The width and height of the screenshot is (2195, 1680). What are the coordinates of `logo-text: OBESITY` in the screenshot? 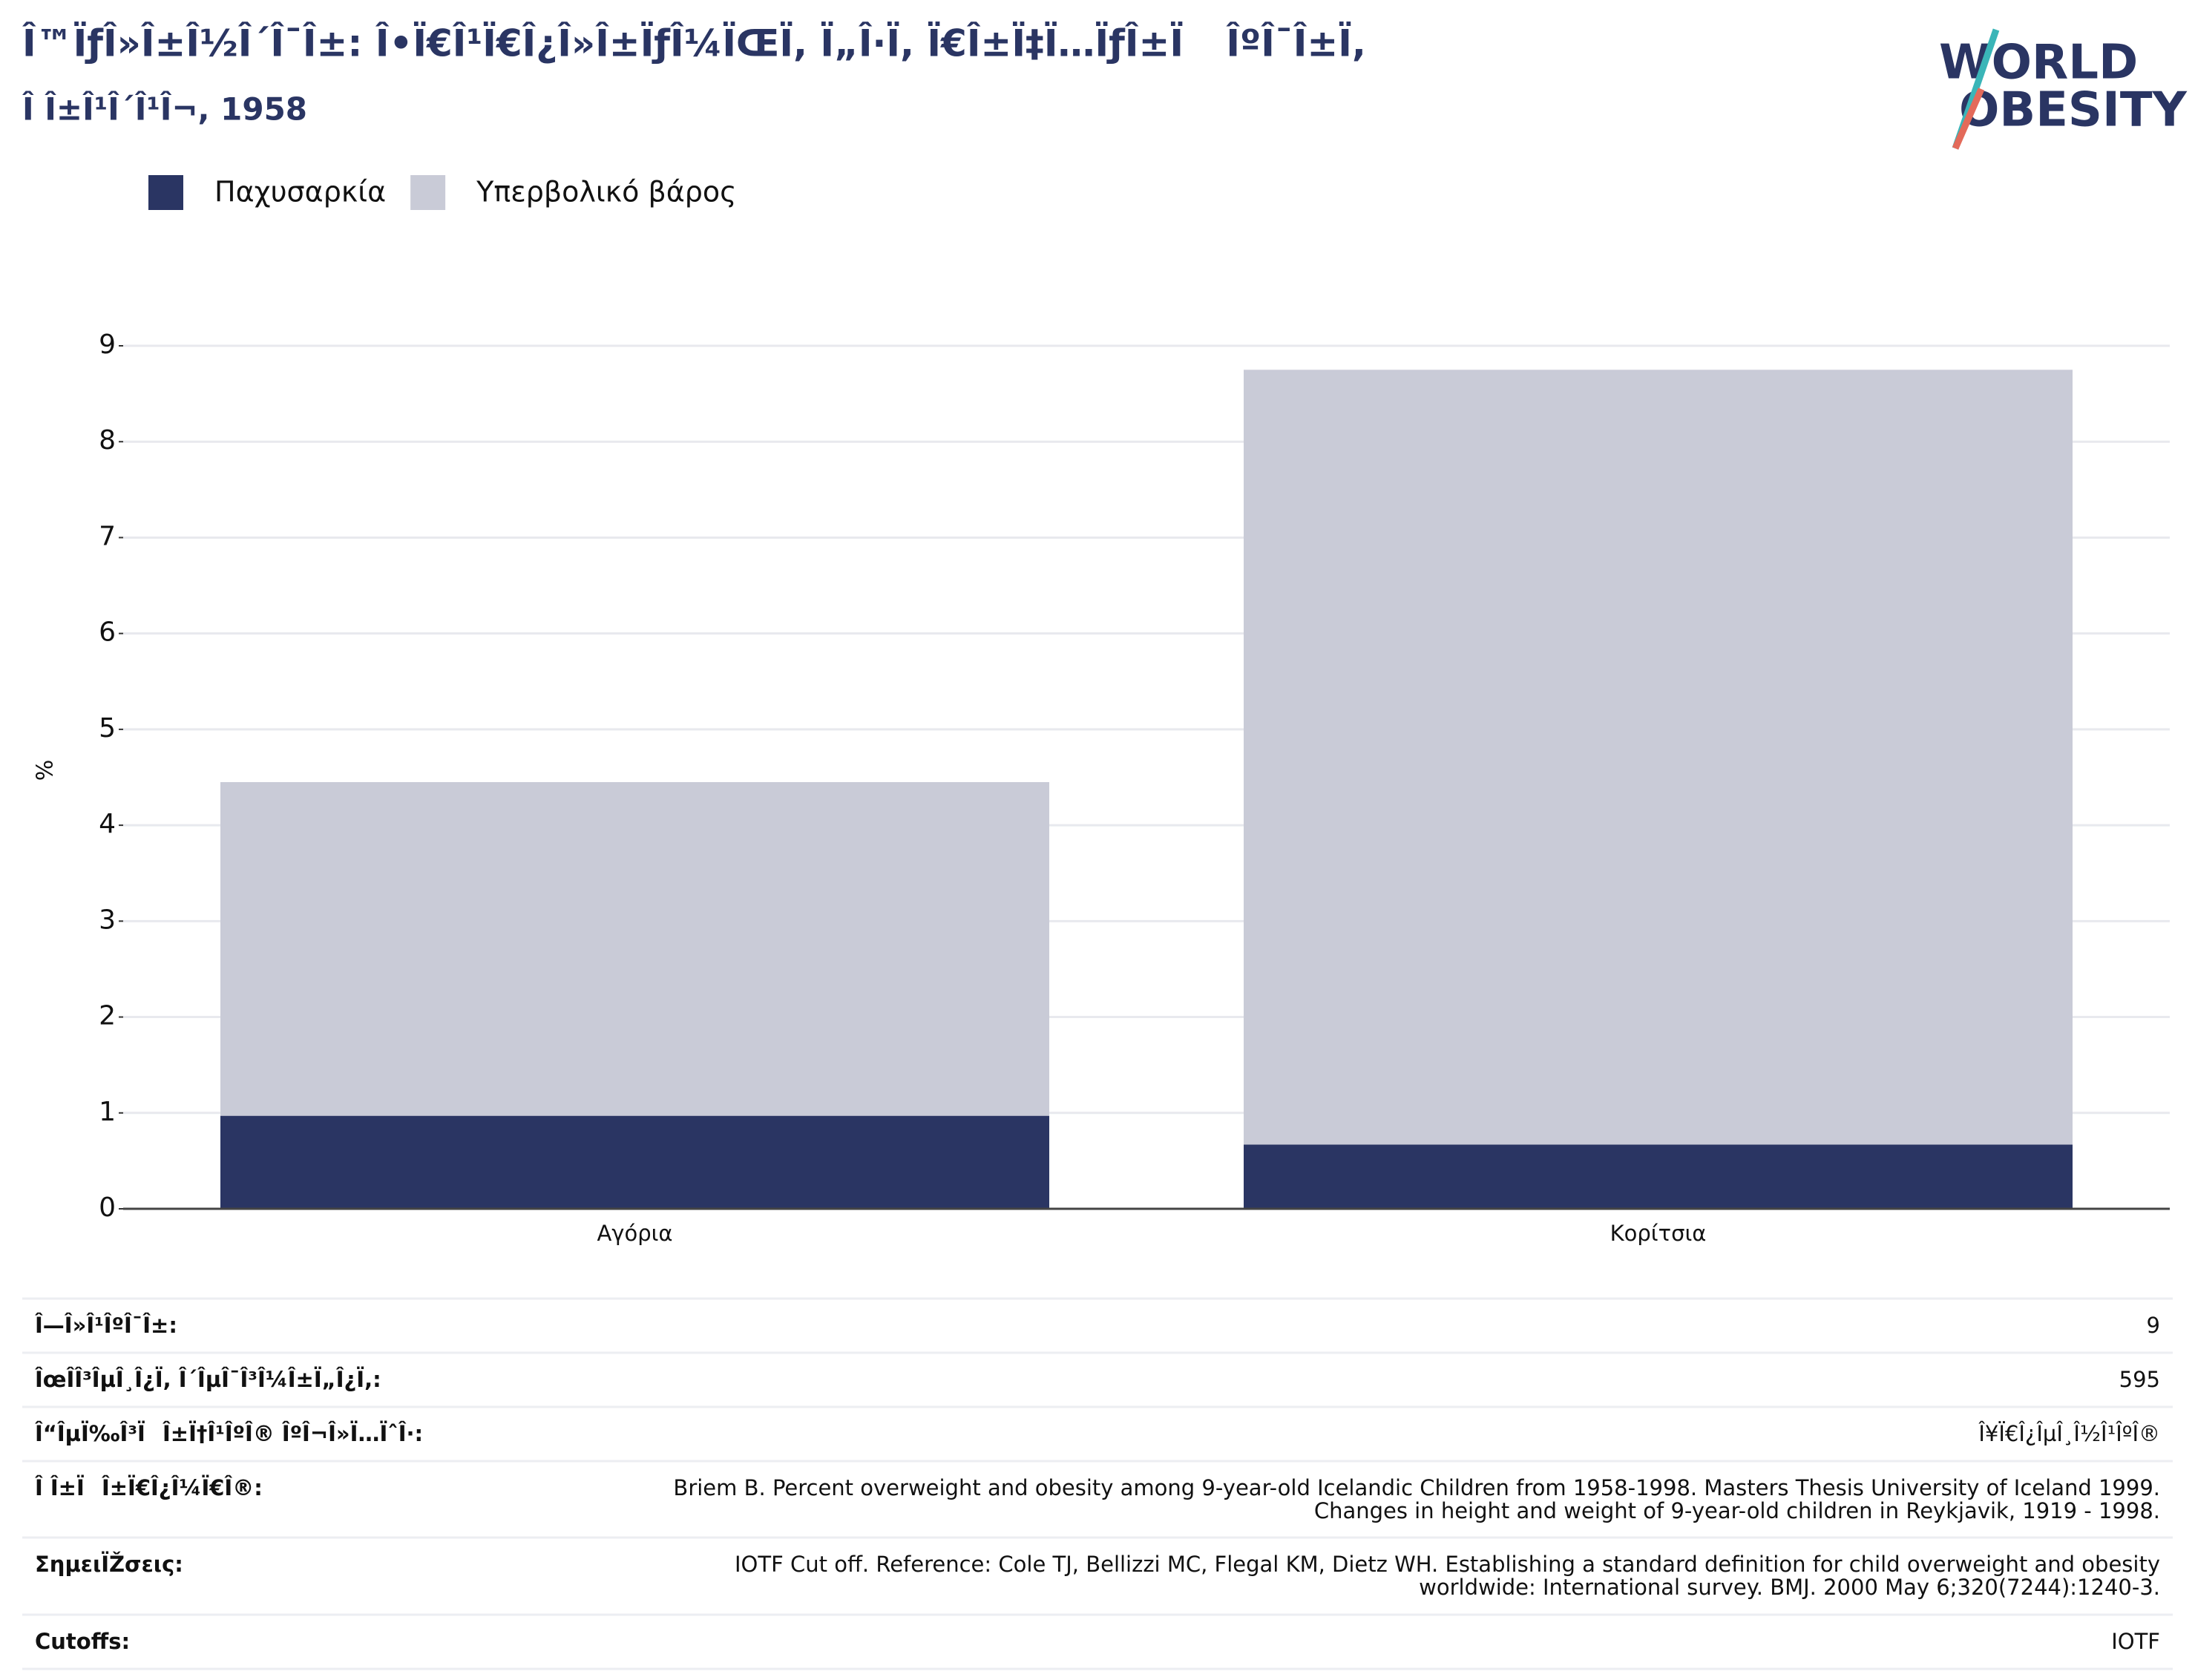 It's located at (2073, 111).